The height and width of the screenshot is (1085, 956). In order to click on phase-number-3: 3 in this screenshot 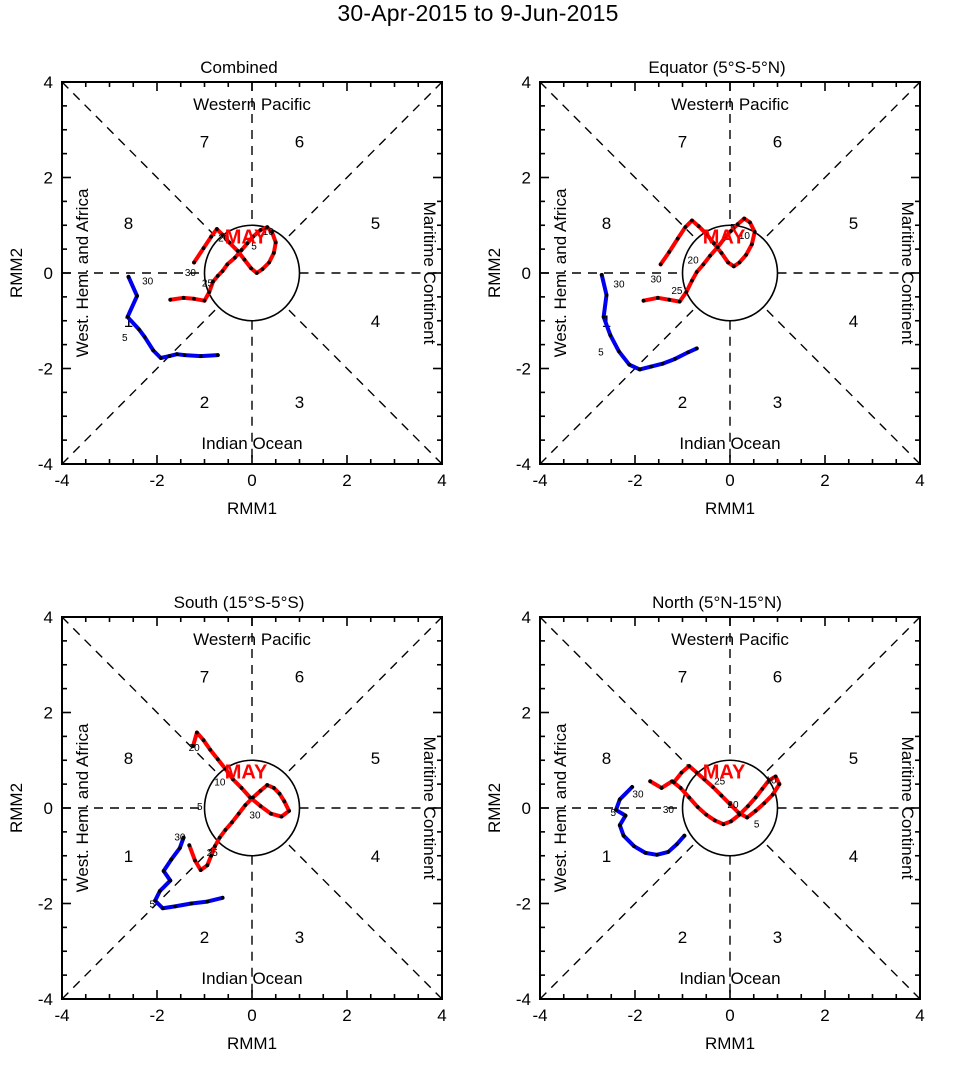, I will do `click(777, 937)`.